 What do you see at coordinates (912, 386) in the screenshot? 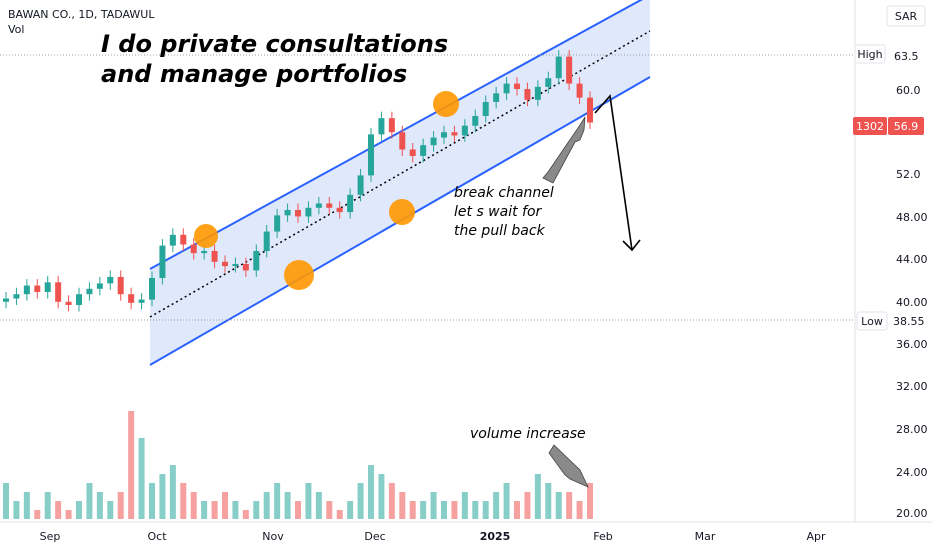
I see `price-tick-label: 32.00` at bounding box center [912, 386].